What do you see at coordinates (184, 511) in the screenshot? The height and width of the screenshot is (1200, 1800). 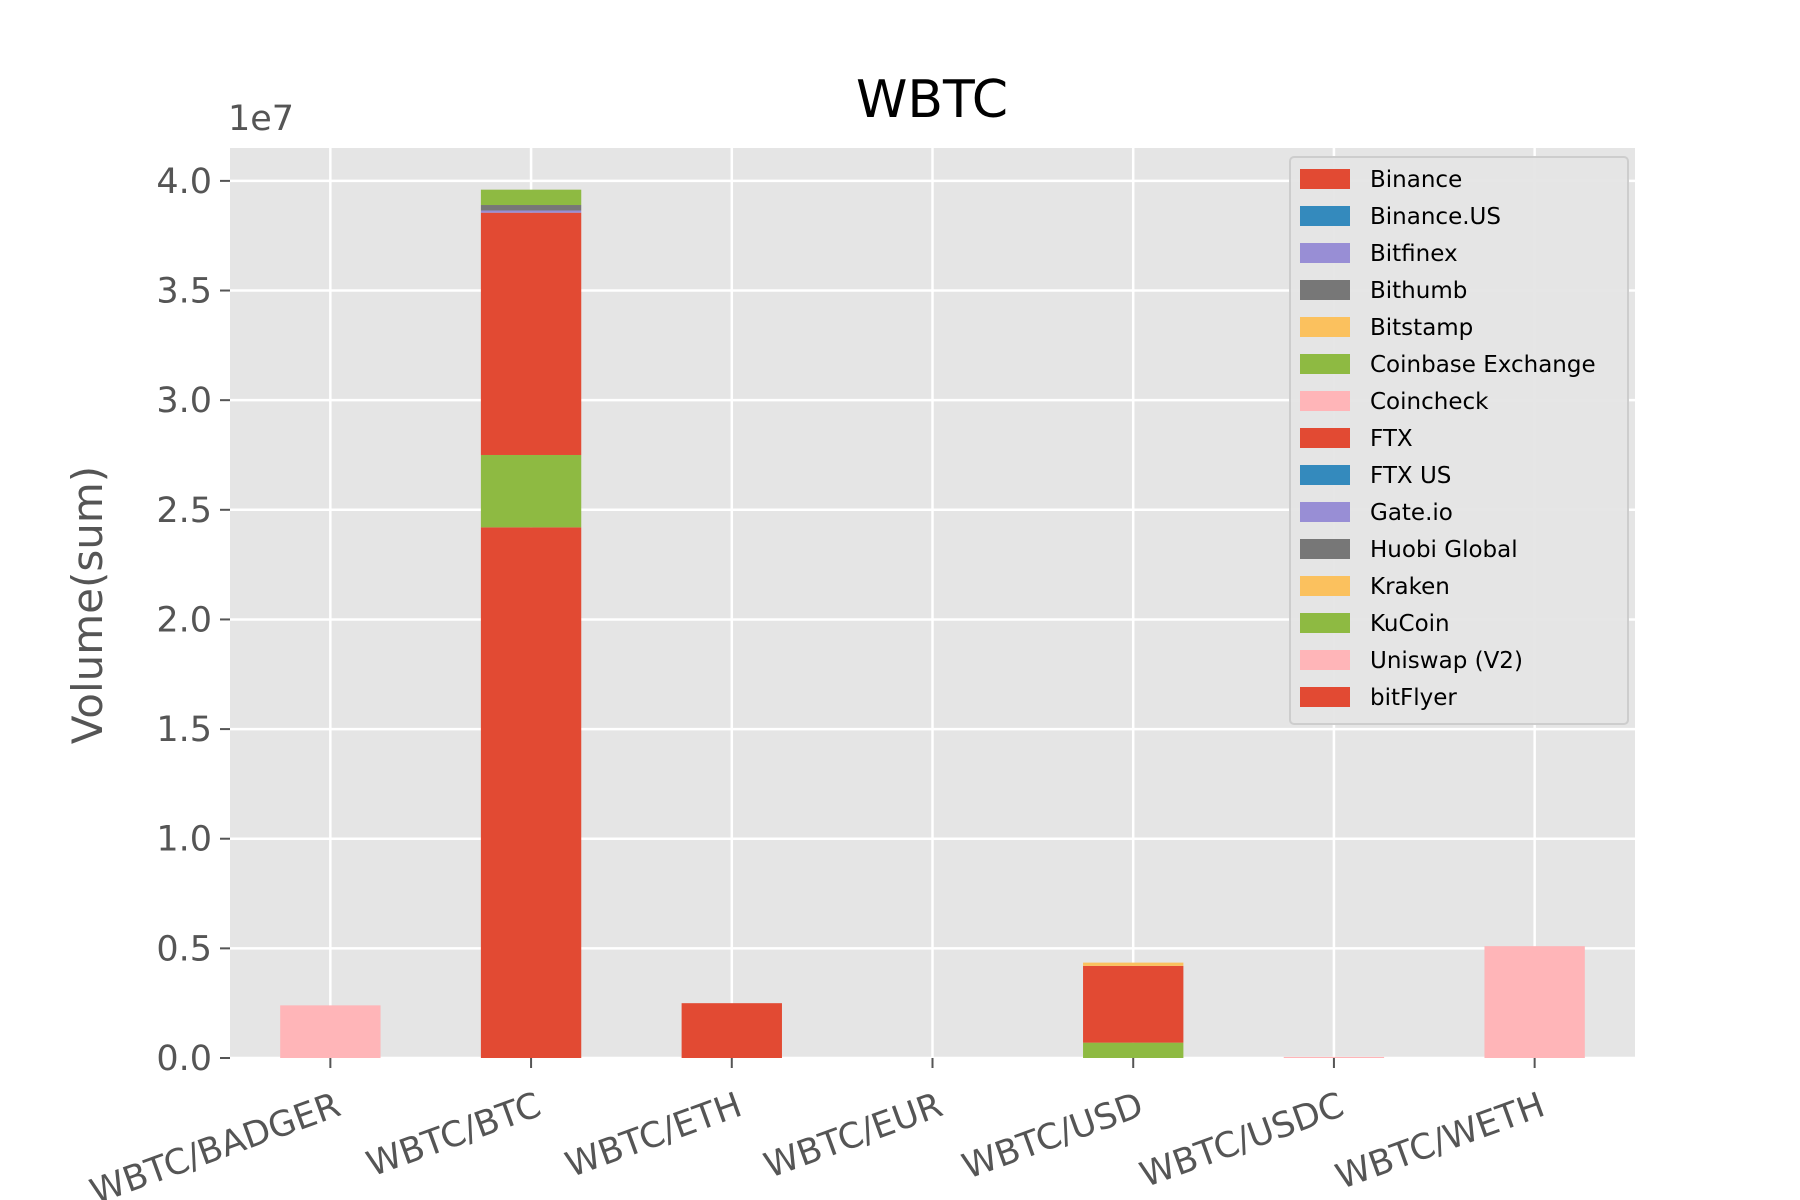 I see `y-tick-label: 2.5` at bounding box center [184, 511].